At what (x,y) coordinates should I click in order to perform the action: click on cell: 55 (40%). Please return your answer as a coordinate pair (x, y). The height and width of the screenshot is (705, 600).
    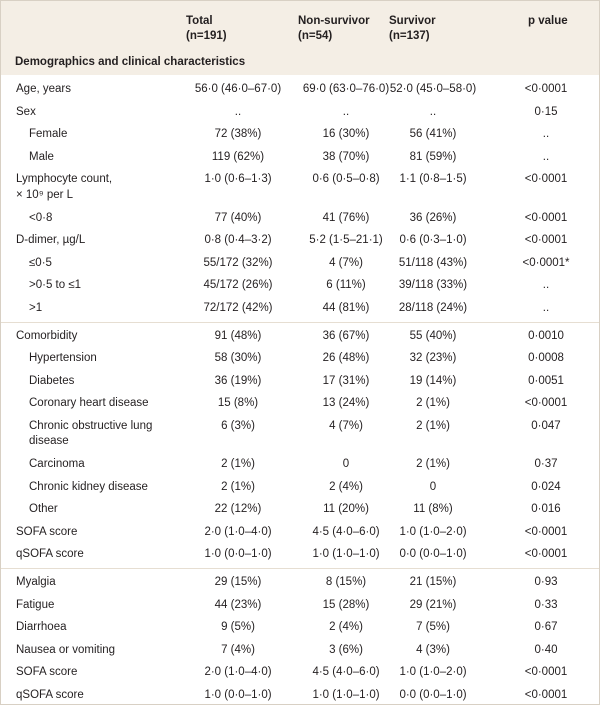
    Looking at the image, I should click on (433, 335).